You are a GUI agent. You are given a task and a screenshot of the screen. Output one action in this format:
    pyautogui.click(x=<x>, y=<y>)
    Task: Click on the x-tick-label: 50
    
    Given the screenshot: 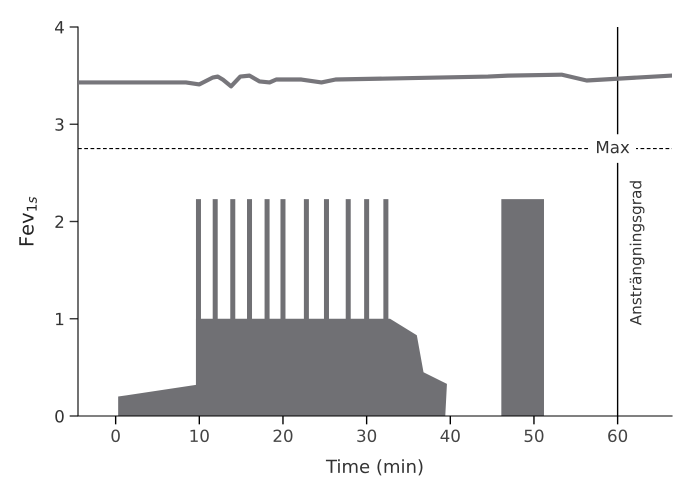 What is the action you would take?
    pyautogui.click(x=534, y=435)
    